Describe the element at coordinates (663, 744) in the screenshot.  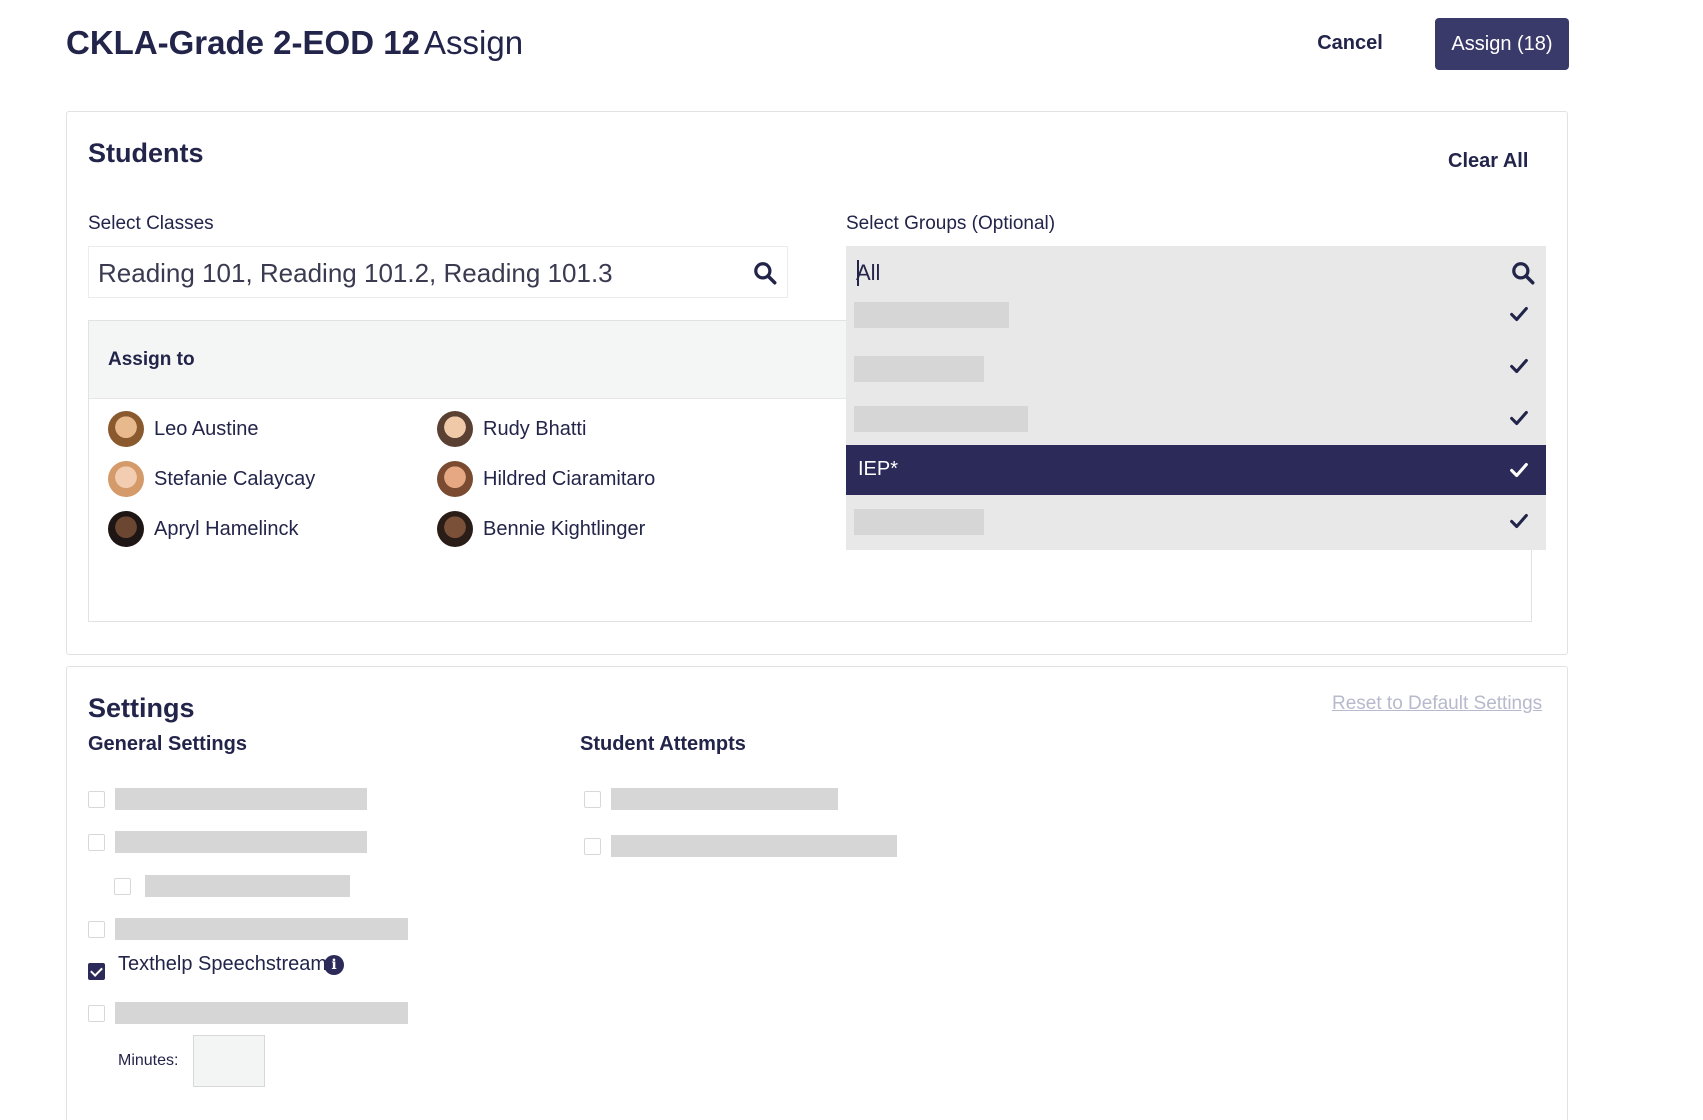
I see `student-attempts-label: Student Attempts` at that location.